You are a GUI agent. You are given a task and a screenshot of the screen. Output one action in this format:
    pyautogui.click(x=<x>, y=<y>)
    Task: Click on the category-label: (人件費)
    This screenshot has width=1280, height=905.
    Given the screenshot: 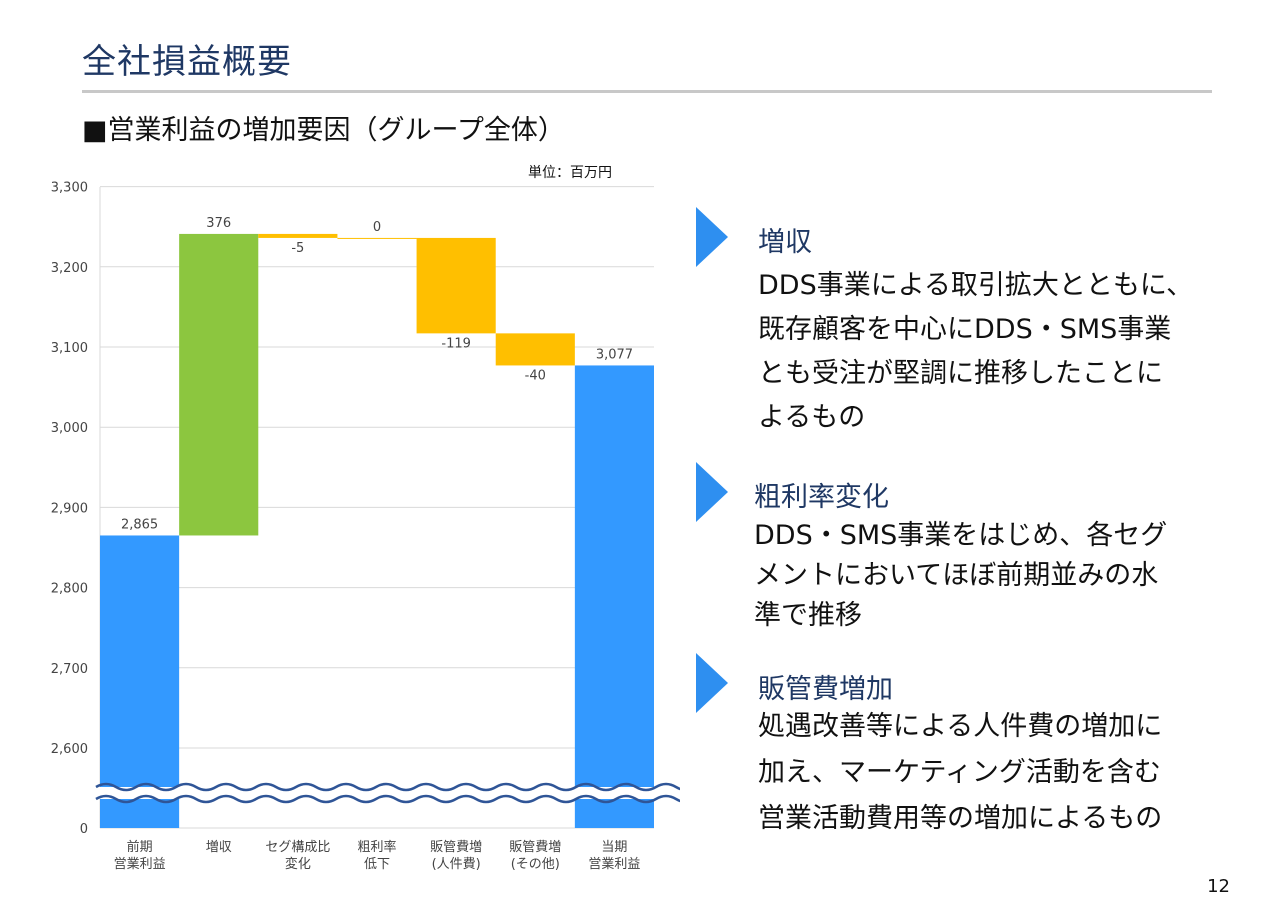 What is the action you would take?
    pyautogui.click(x=456, y=864)
    